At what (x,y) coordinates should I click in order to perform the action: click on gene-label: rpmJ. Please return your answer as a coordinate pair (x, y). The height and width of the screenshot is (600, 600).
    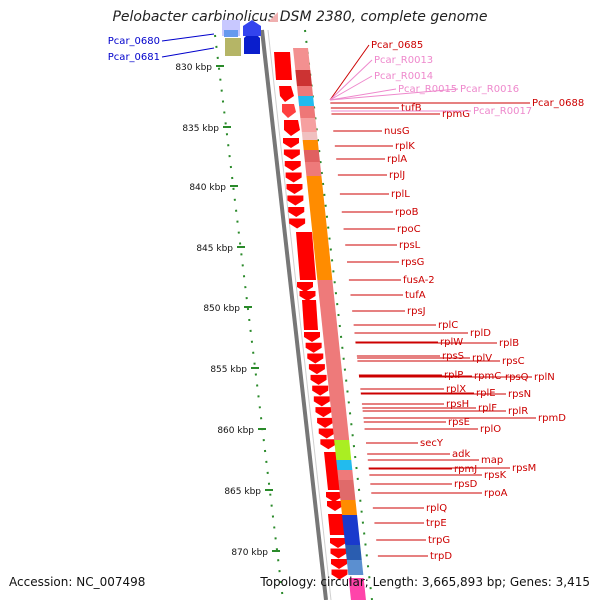
    Looking at the image, I should click on (465, 469).